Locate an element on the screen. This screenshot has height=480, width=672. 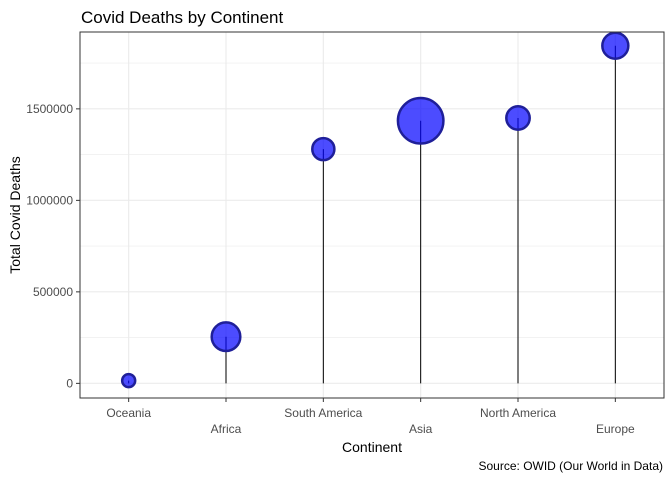
x-tick-label: South America is located at coordinates (323, 413).